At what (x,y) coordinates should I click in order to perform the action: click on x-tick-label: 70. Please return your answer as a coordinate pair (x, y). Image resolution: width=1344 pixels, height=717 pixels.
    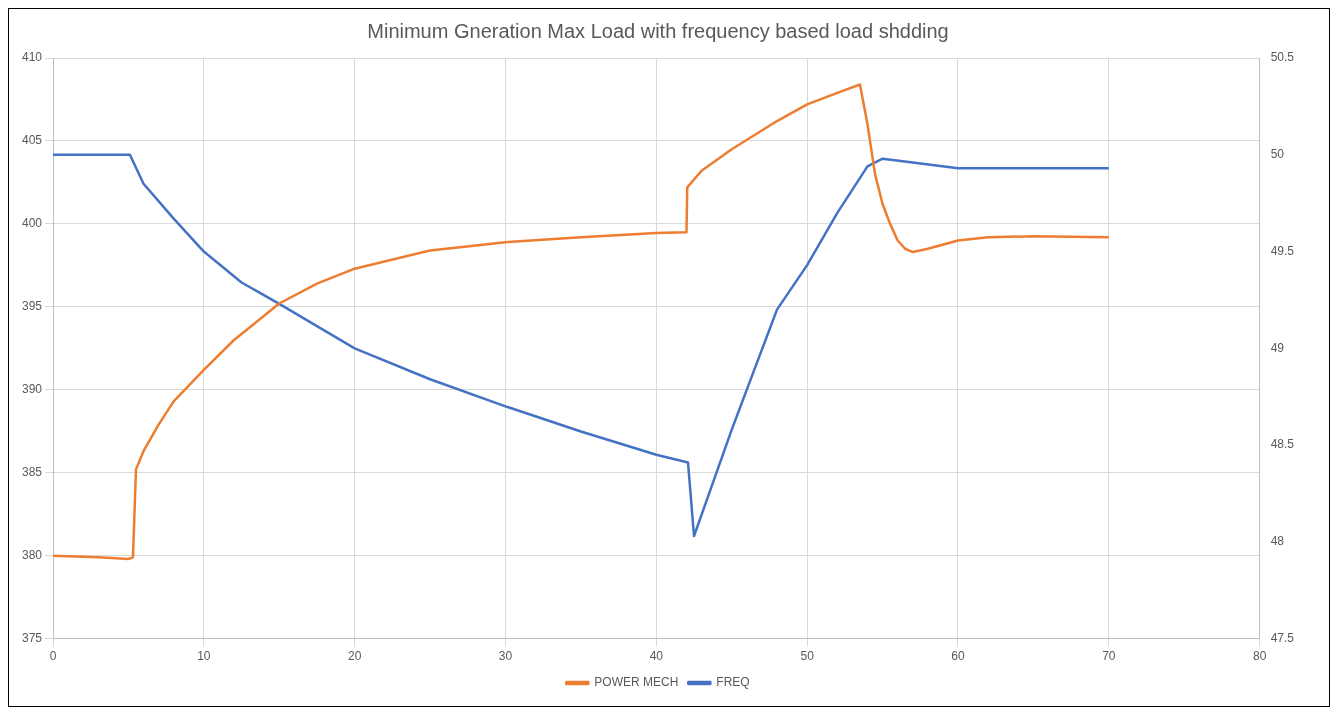
    Looking at the image, I should click on (1109, 656).